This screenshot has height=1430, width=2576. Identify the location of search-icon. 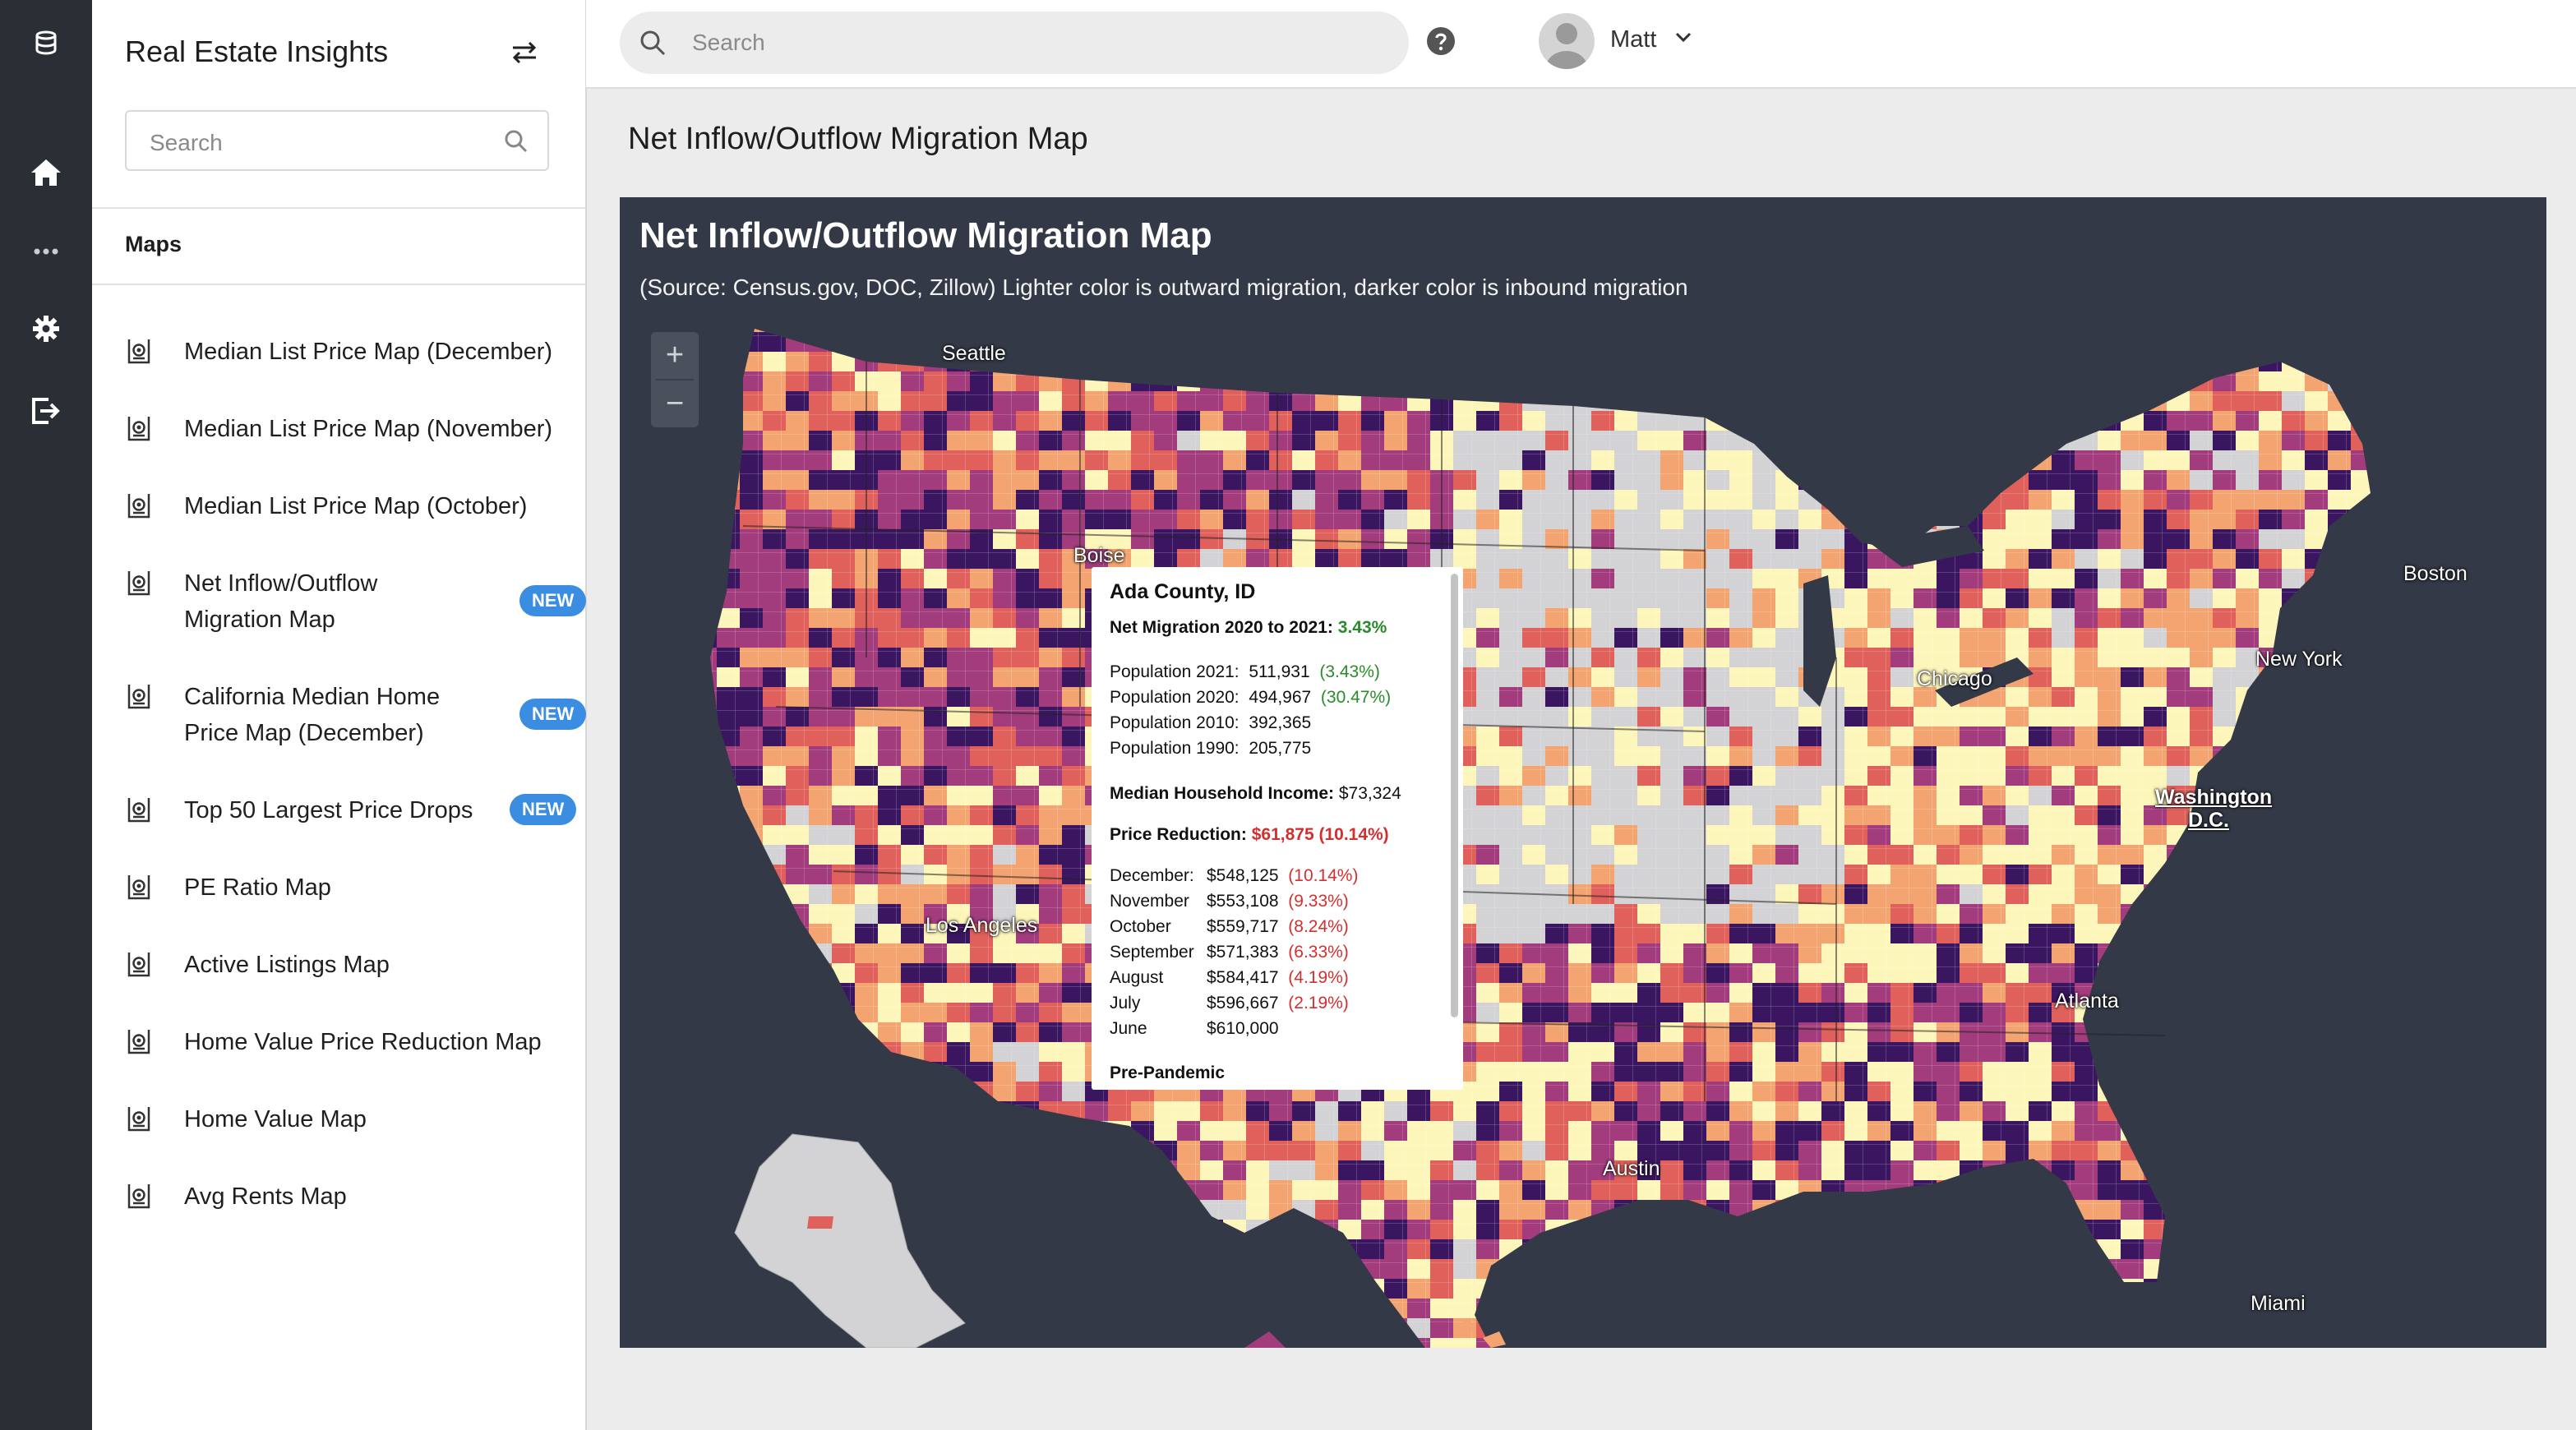
(516, 144).